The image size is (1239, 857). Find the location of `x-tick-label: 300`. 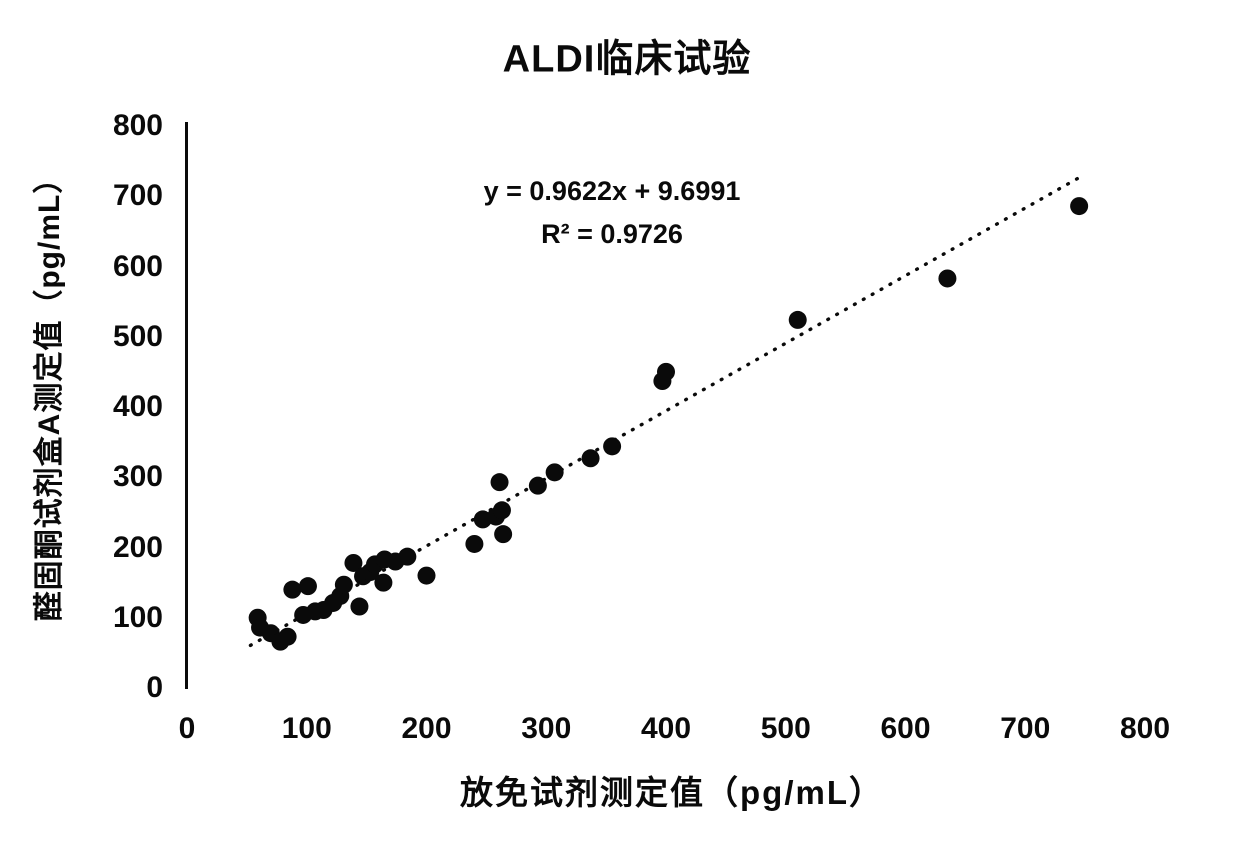

x-tick-label: 300 is located at coordinates (546, 728).